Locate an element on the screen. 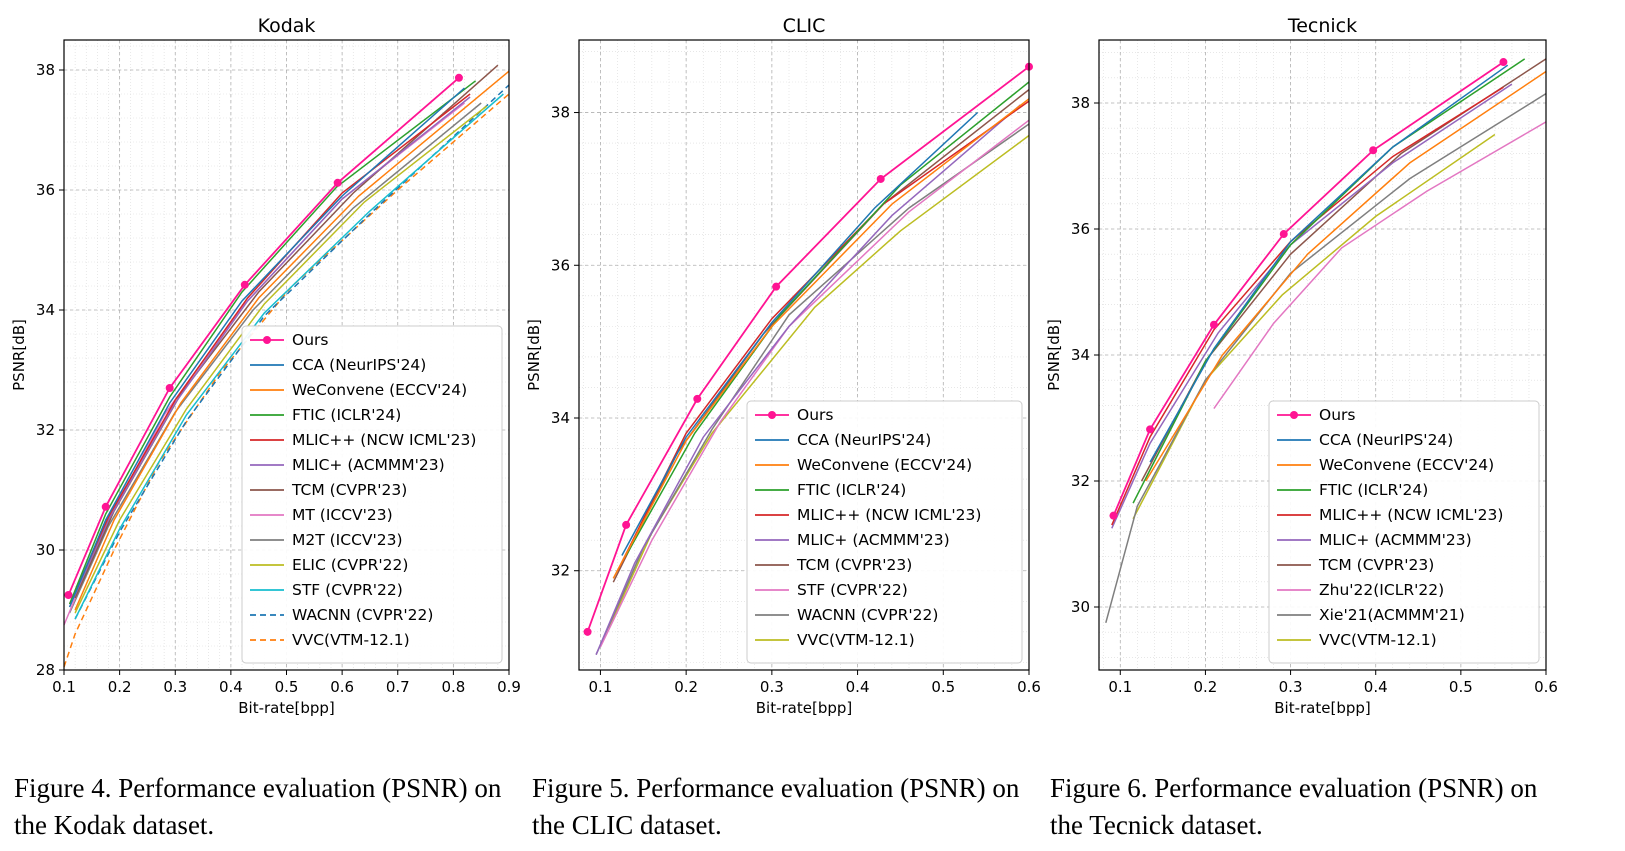 This screenshot has height=851, width=1625. legend-box is located at coordinates (1404, 532).